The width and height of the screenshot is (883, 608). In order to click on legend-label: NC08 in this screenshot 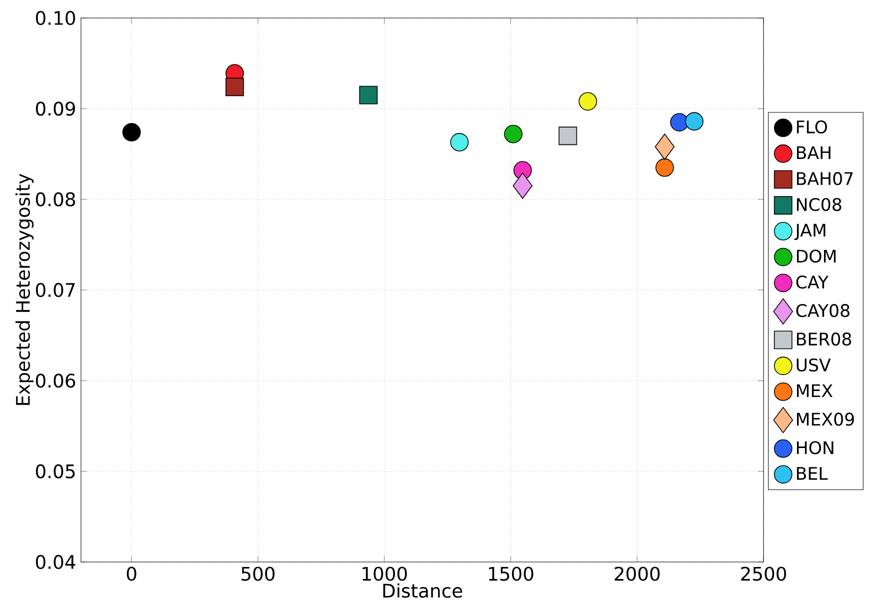, I will do `click(819, 205)`.